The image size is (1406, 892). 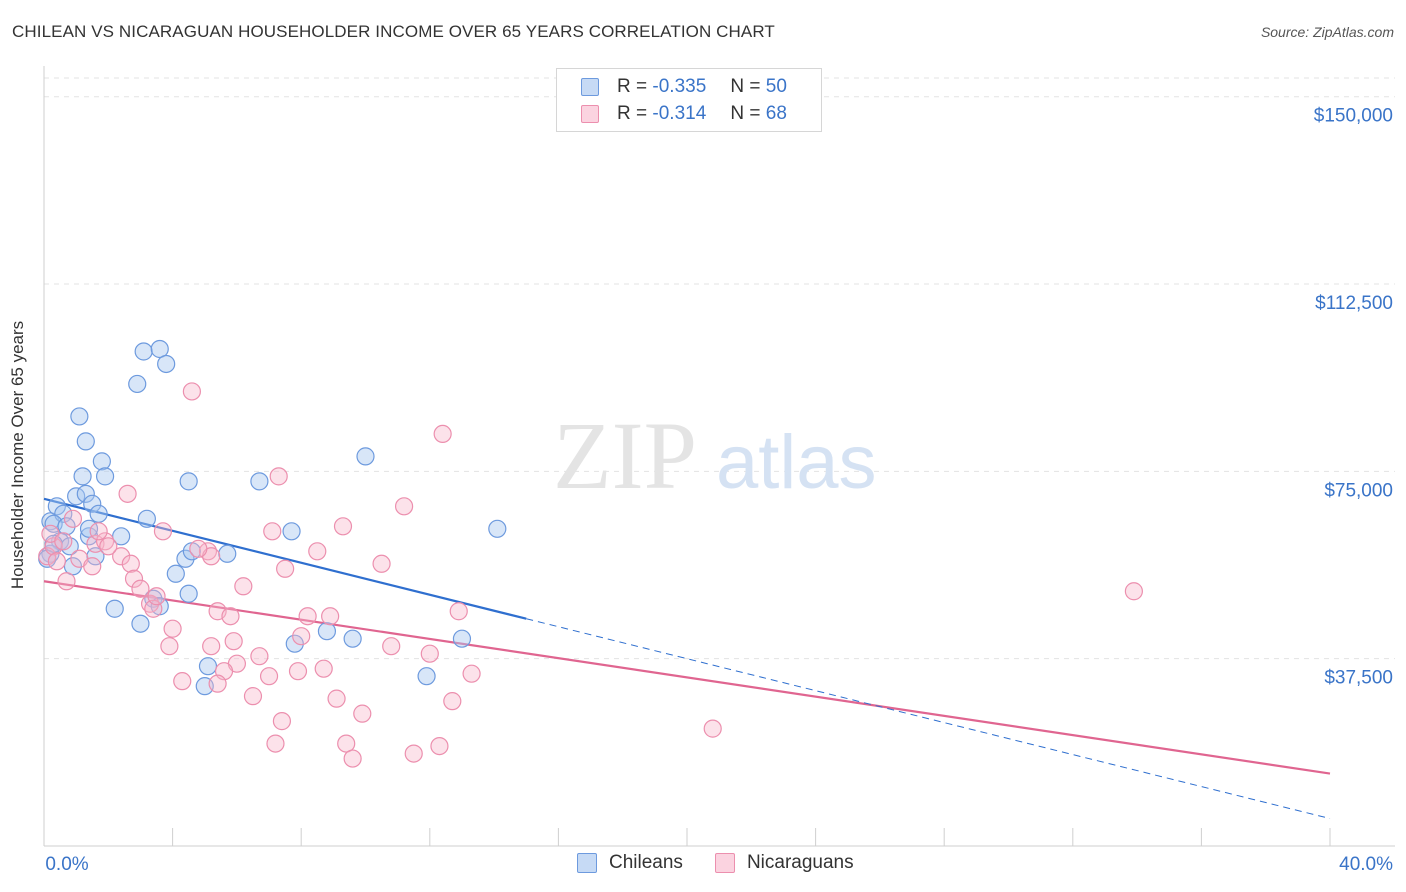 What do you see at coordinates (724, 863) in the screenshot?
I see `nicaraguans-legend-swatch` at bounding box center [724, 863].